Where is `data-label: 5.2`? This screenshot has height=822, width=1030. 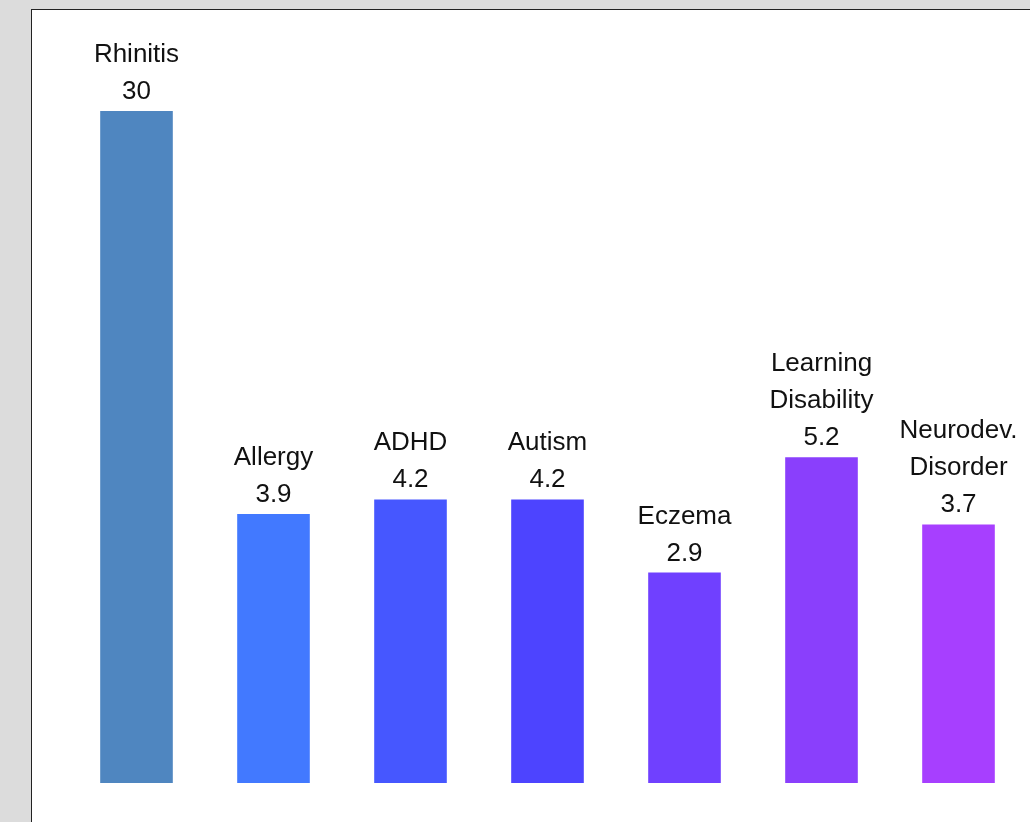
data-label: 5.2 is located at coordinates (821, 436).